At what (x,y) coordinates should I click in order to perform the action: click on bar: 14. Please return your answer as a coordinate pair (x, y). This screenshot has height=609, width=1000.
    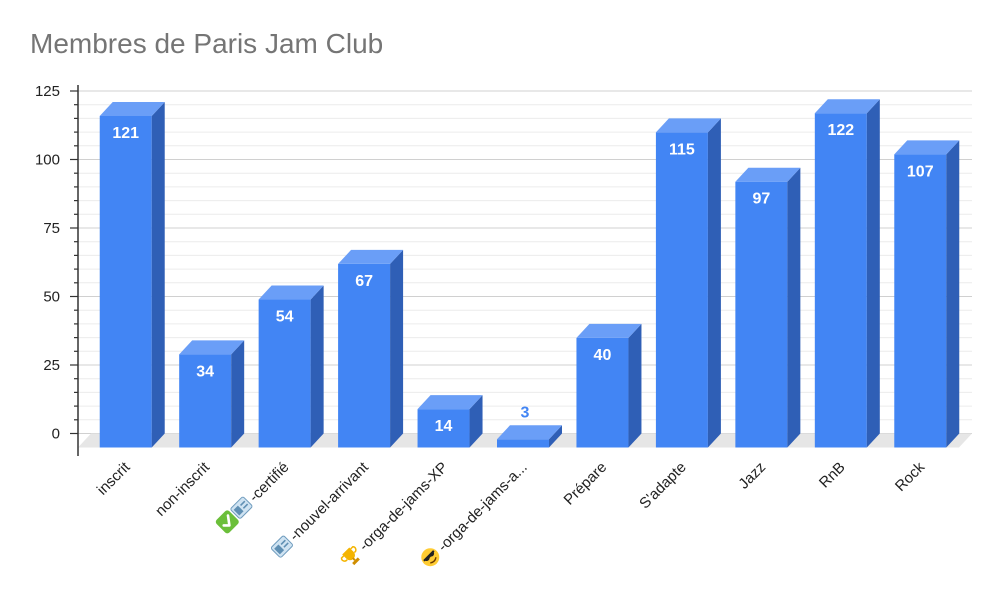
    Looking at the image, I should click on (450, 421).